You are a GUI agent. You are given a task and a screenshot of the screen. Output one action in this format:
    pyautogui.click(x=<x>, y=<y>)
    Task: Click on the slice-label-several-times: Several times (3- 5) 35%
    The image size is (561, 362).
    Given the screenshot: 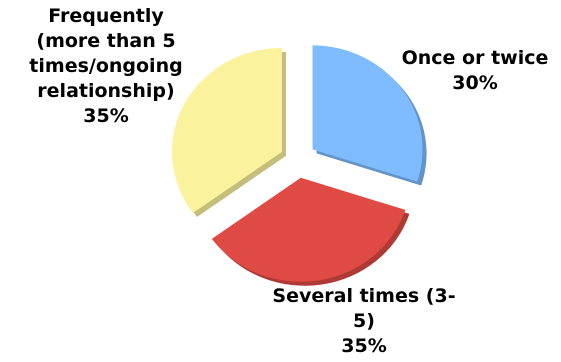 What is the action you would take?
    pyautogui.click(x=364, y=321)
    